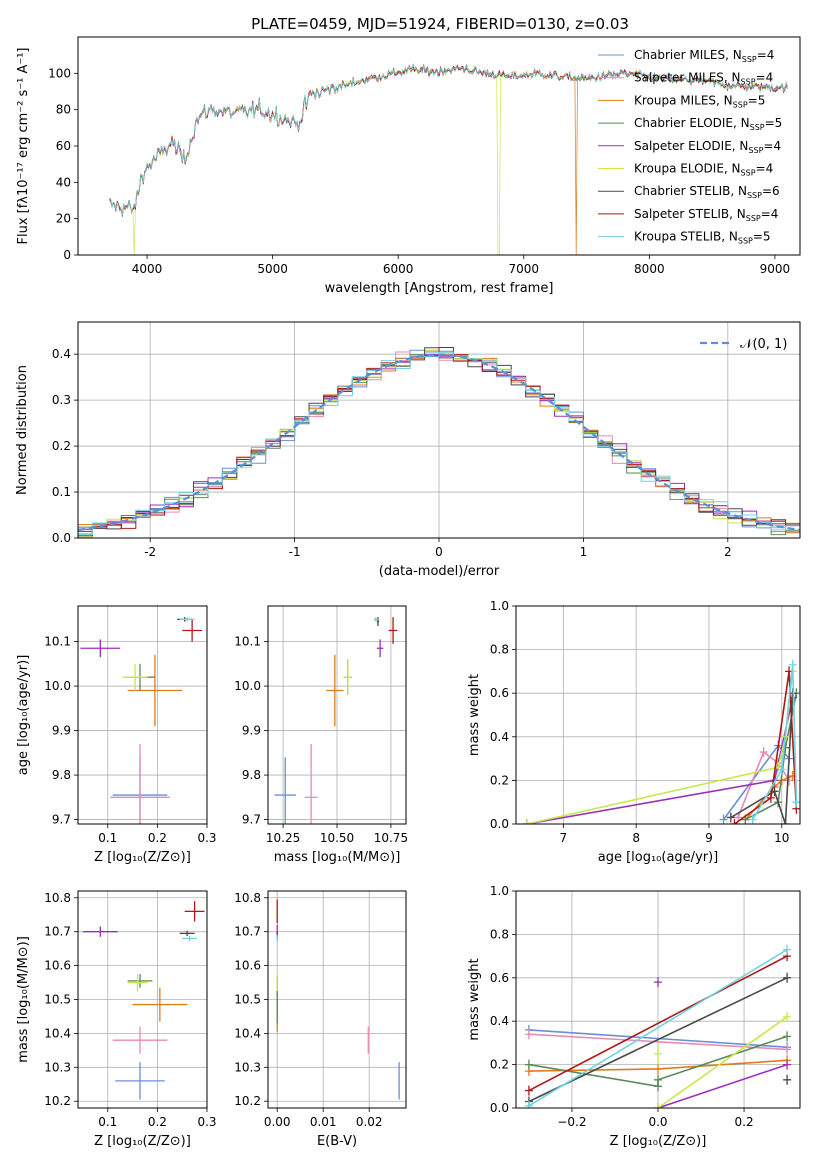  I want to click on y-tick-label: 1.0, so click(499, 606).